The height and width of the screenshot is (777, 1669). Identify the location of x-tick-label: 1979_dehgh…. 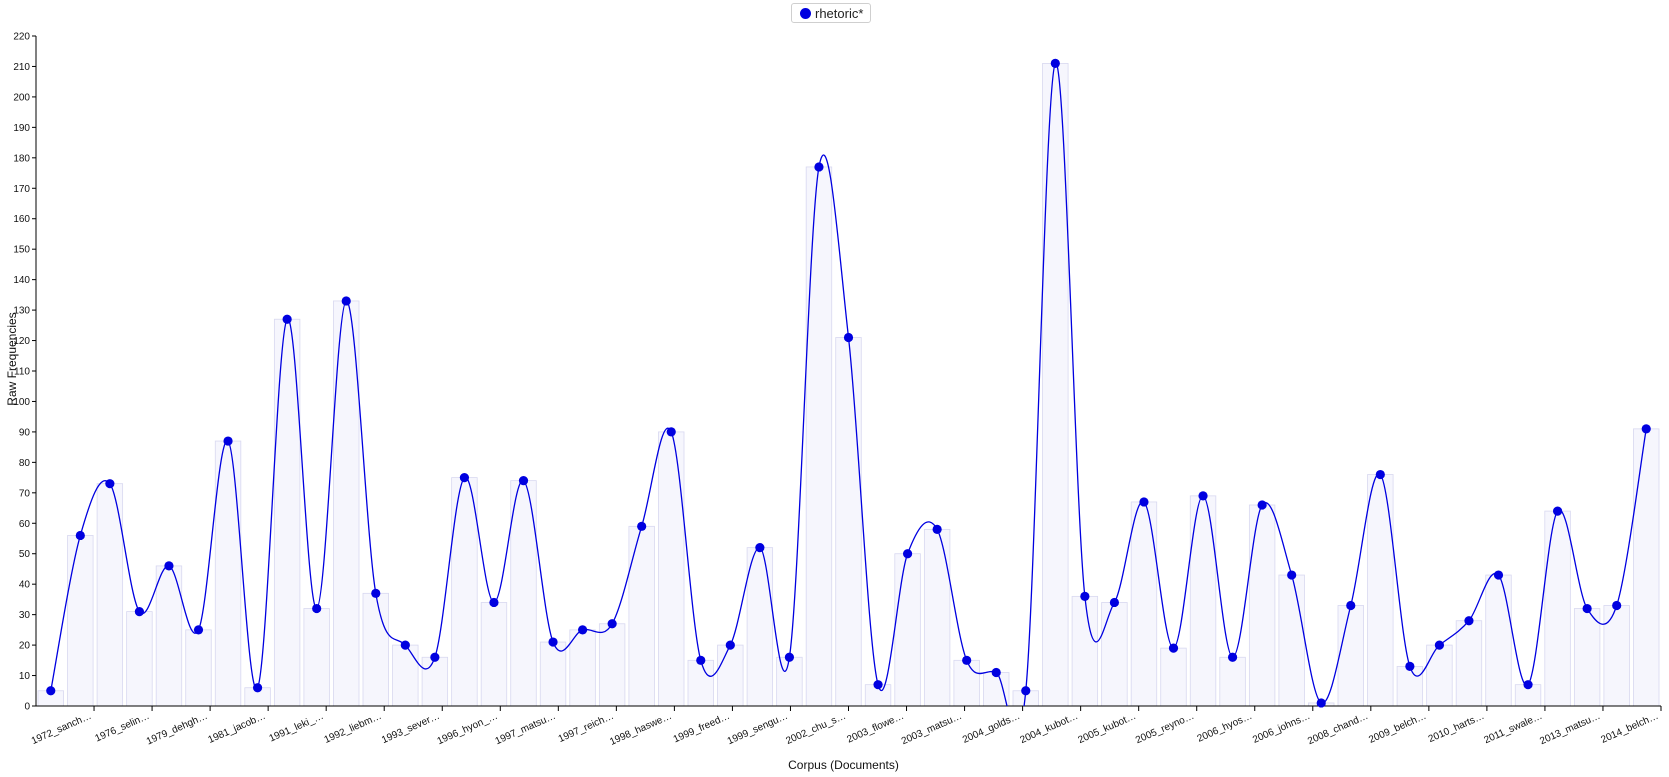
(177, 729).